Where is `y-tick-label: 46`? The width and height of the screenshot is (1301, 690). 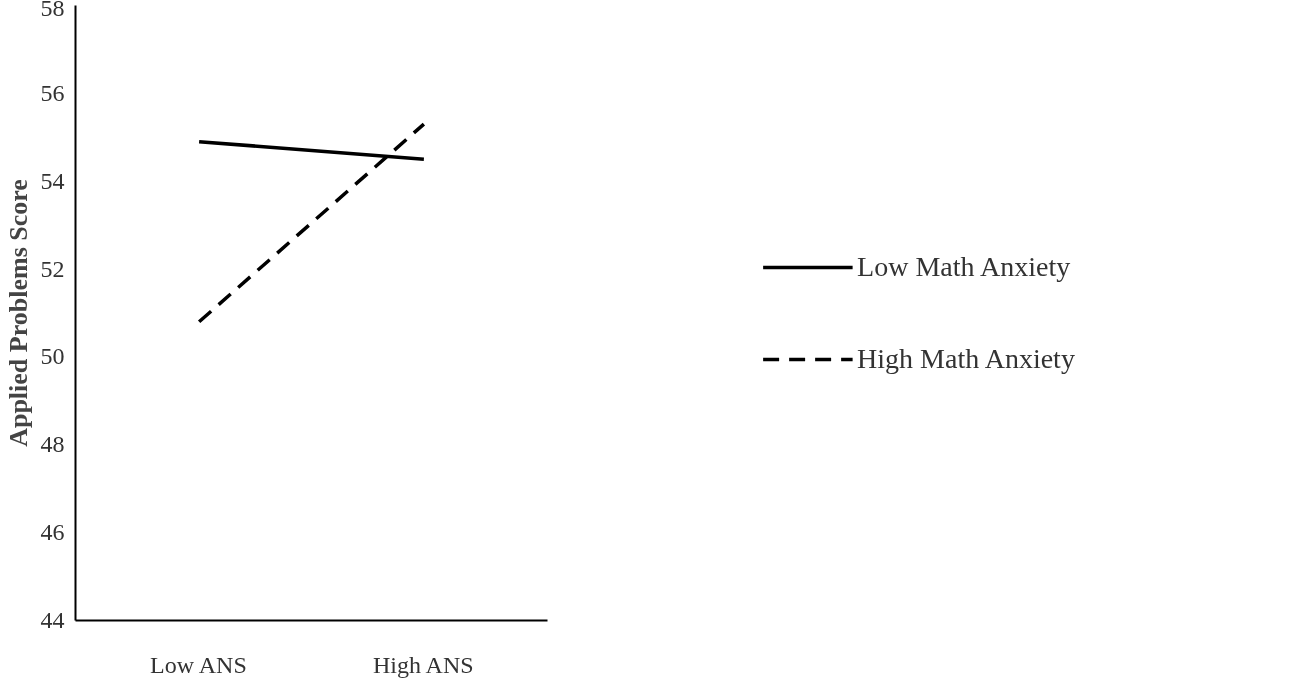
y-tick-label: 46 is located at coordinates (52, 532).